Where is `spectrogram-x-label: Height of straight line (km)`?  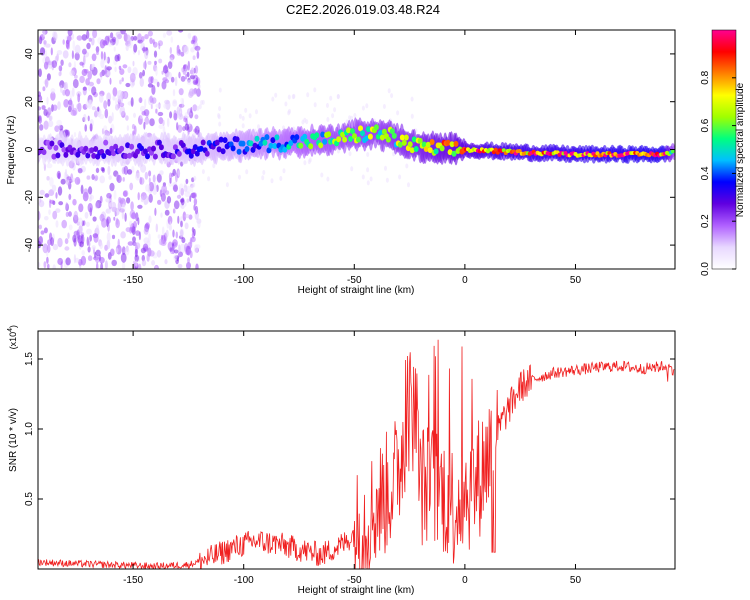
spectrogram-x-label: Height of straight line (km) is located at coordinates (356, 290).